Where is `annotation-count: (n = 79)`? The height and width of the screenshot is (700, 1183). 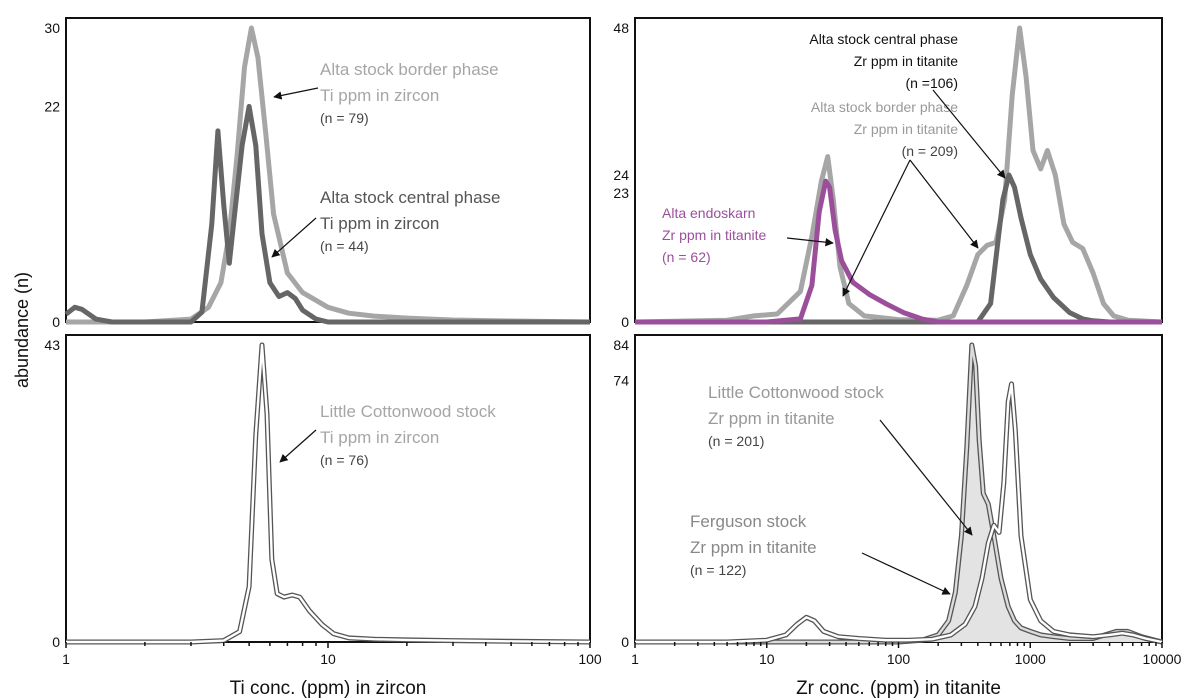
annotation-count: (n = 79) is located at coordinates (344, 118).